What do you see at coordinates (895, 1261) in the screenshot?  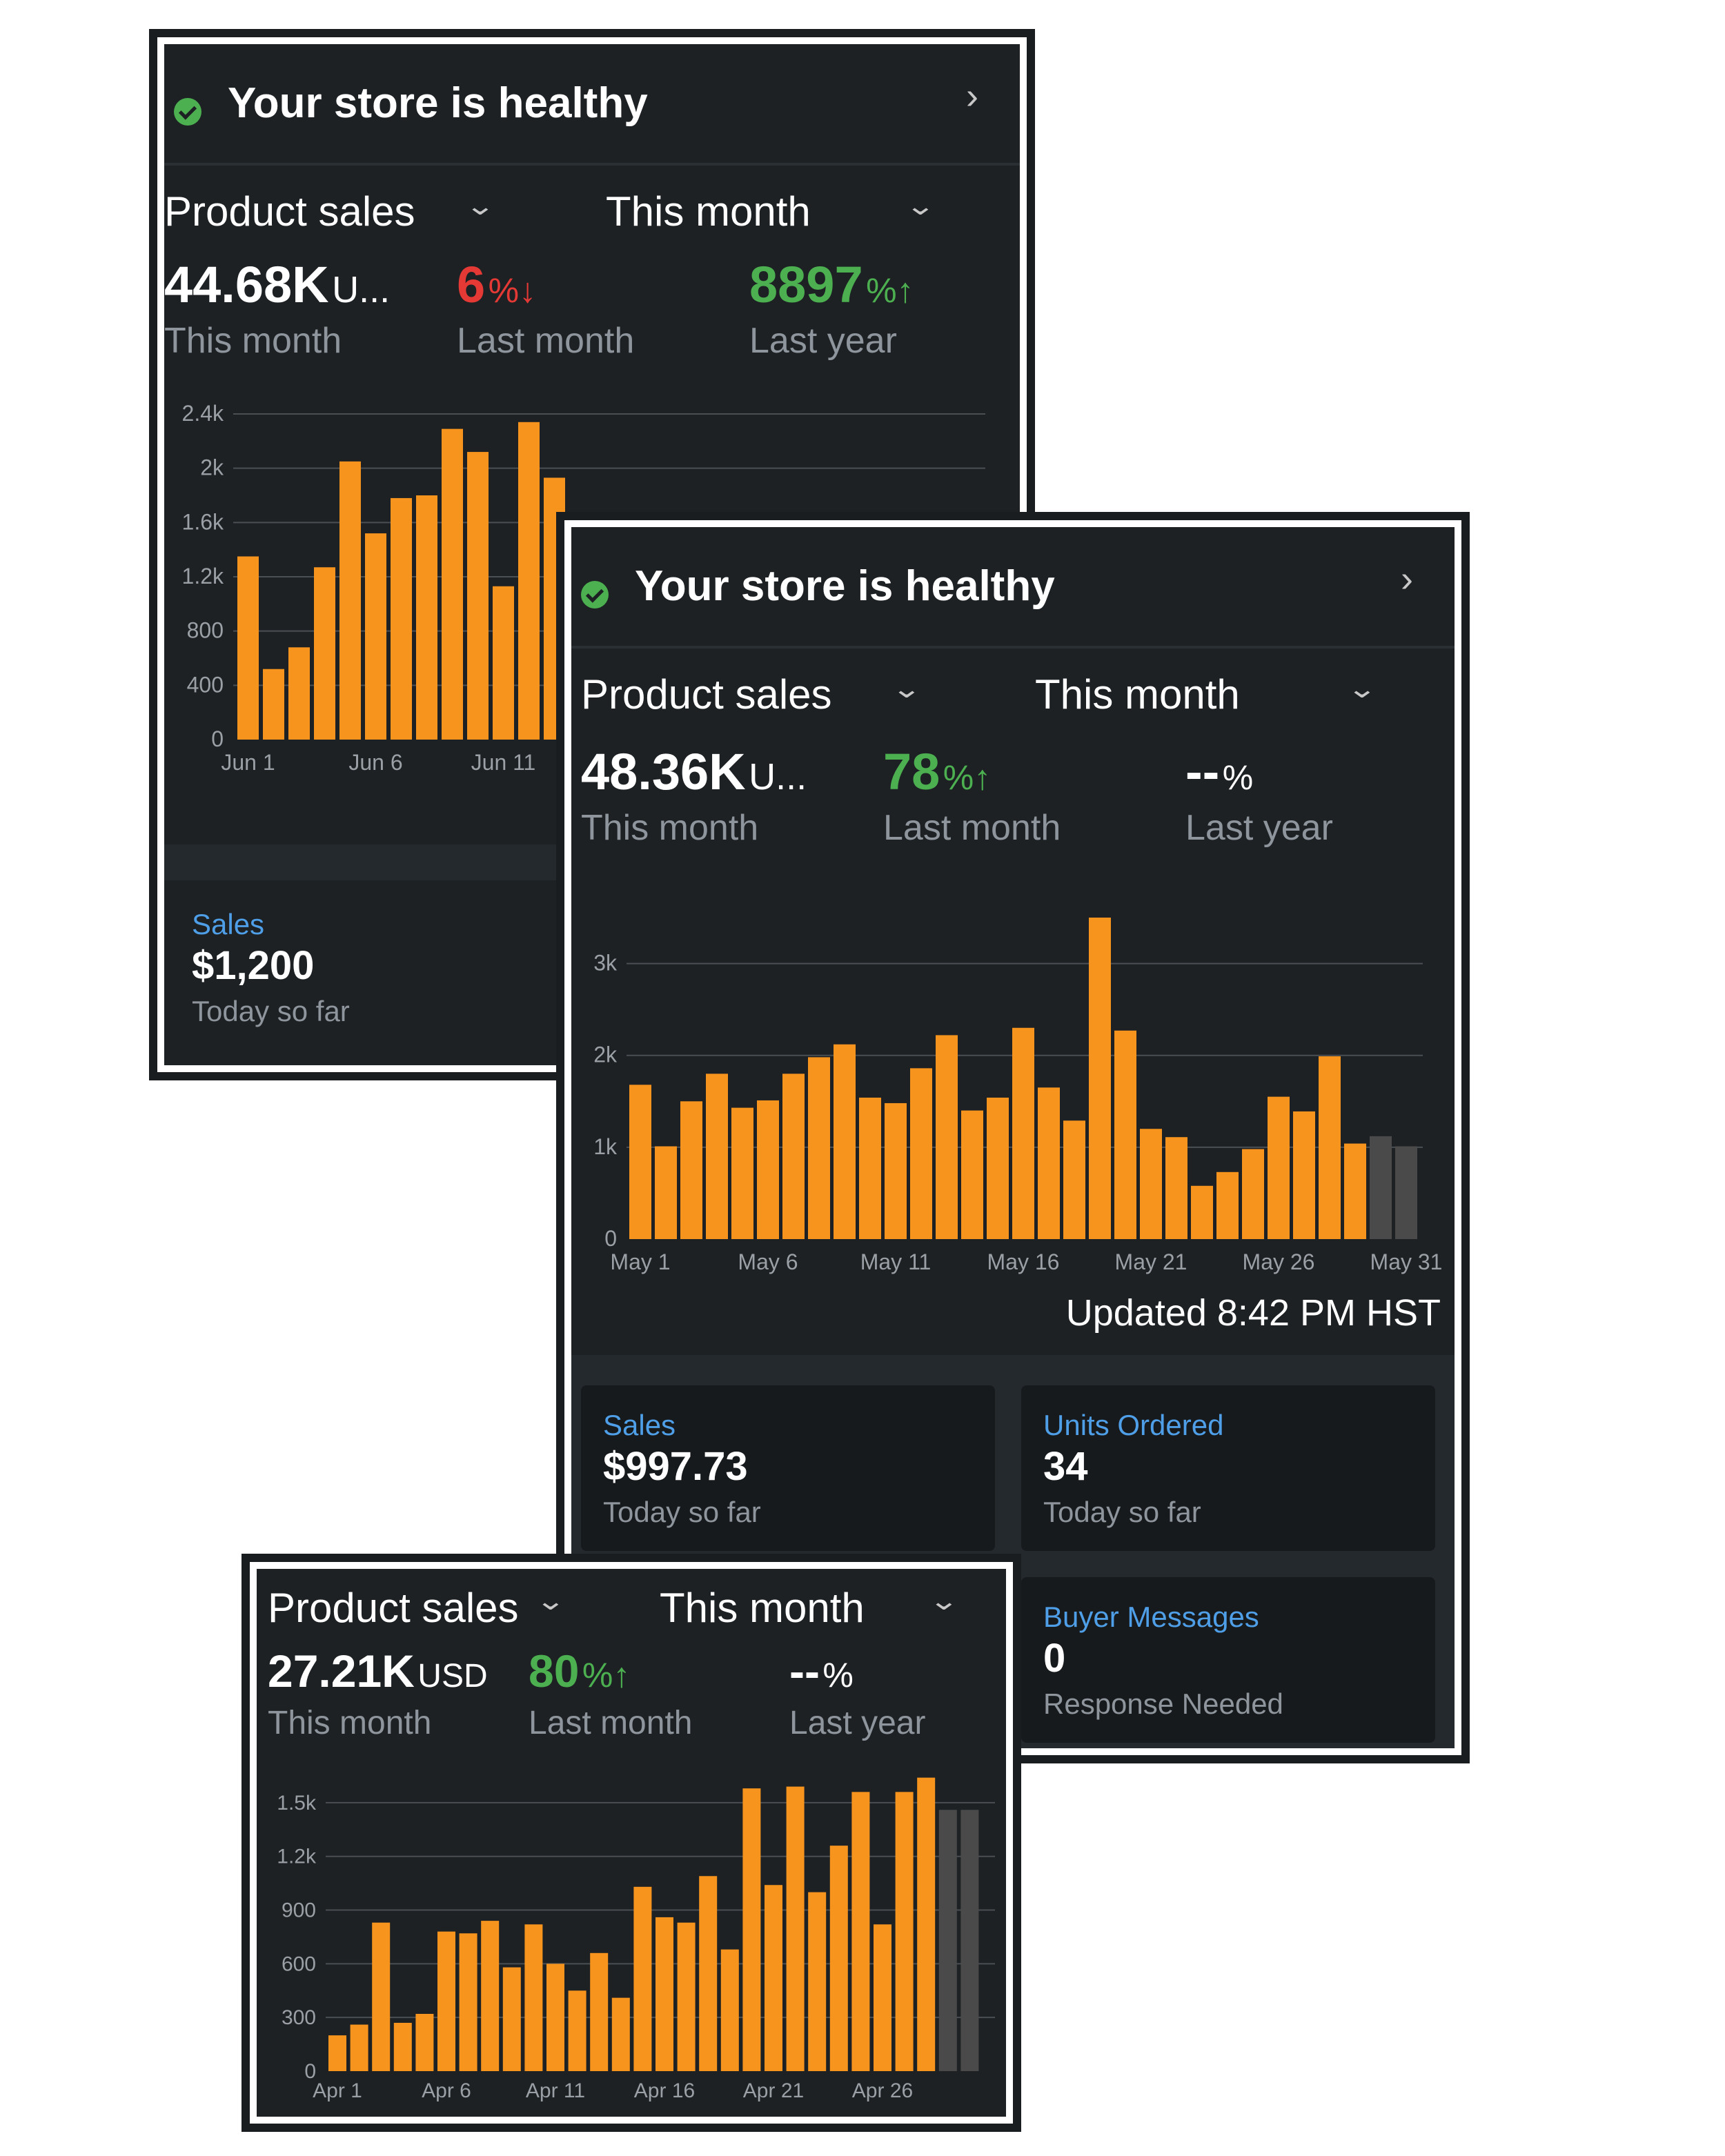 I see `x-tick-label: May 11` at bounding box center [895, 1261].